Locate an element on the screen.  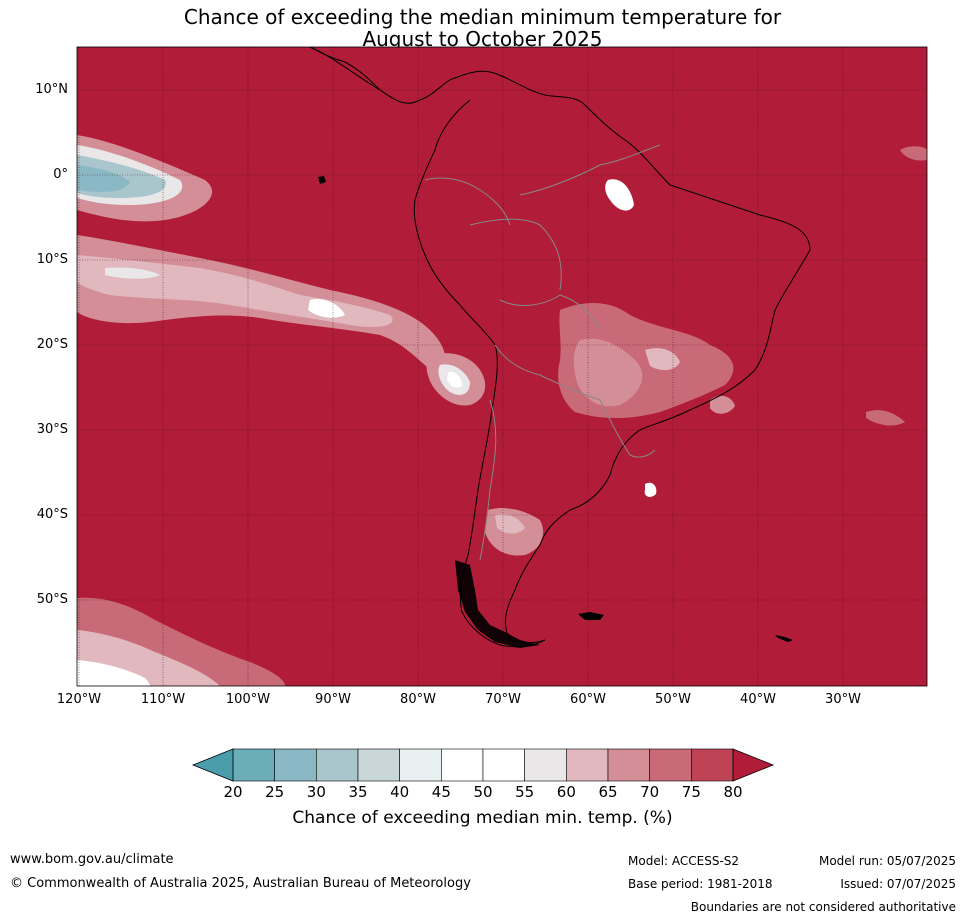
colorbar-tick-label: 25 is located at coordinates (275, 792).